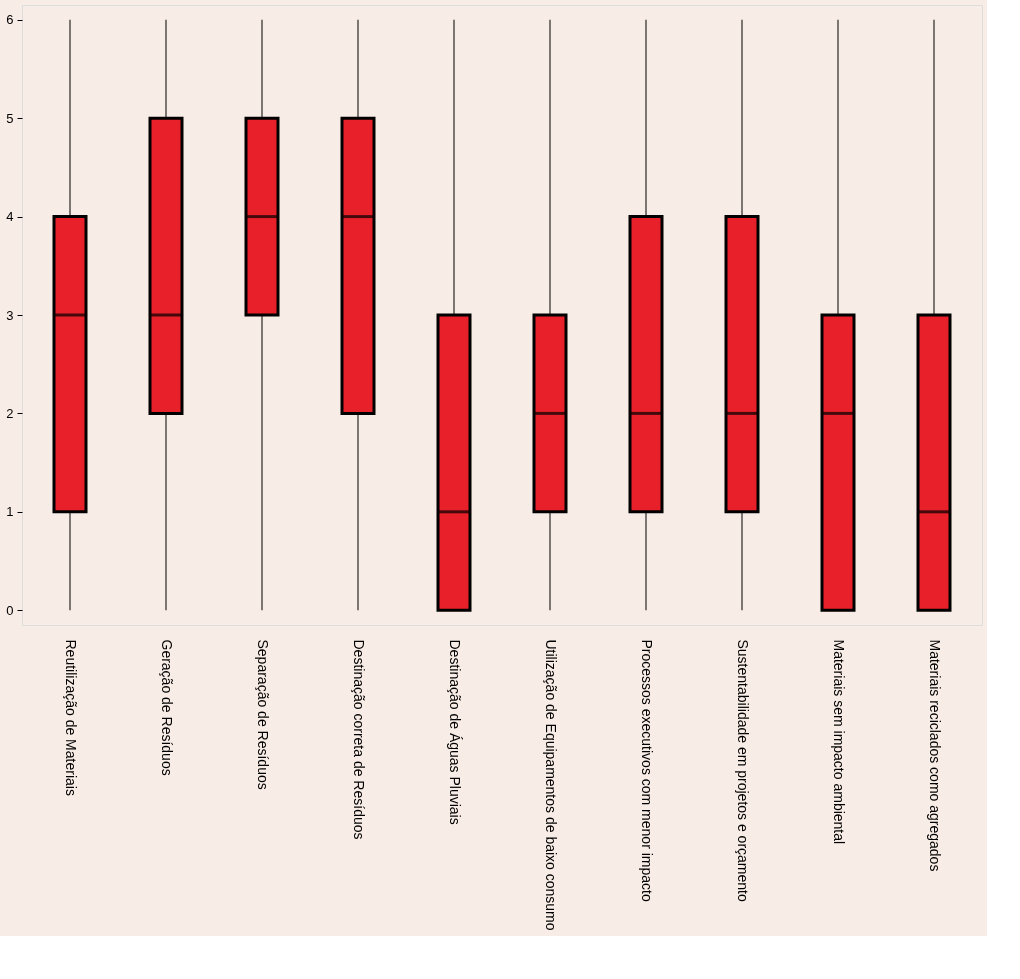  I want to click on y-tick-label: 0, so click(10, 610).